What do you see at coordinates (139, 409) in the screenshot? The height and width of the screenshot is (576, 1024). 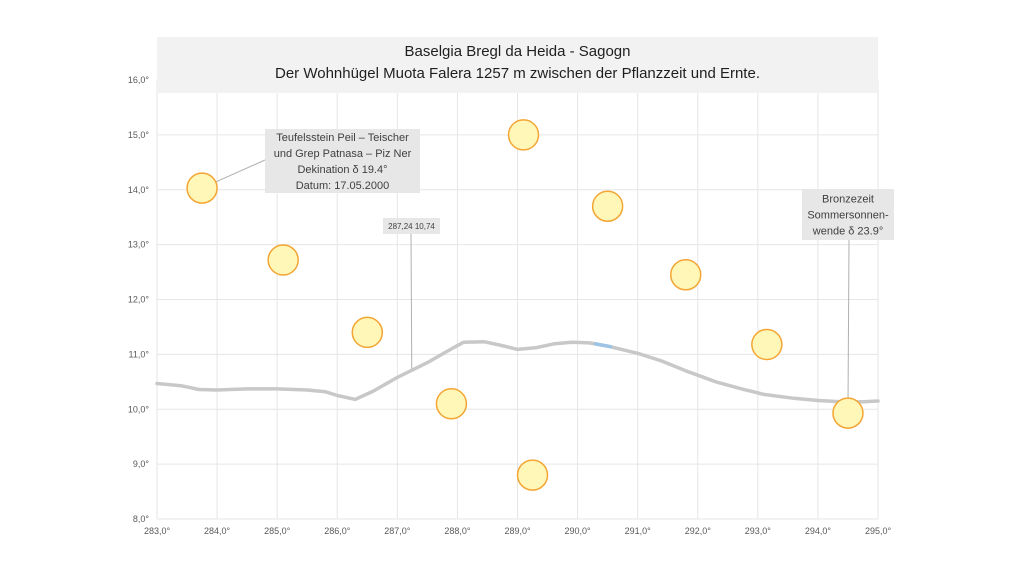 I see `y-tick-label: 10,0°` at bounding box center [139, 409].